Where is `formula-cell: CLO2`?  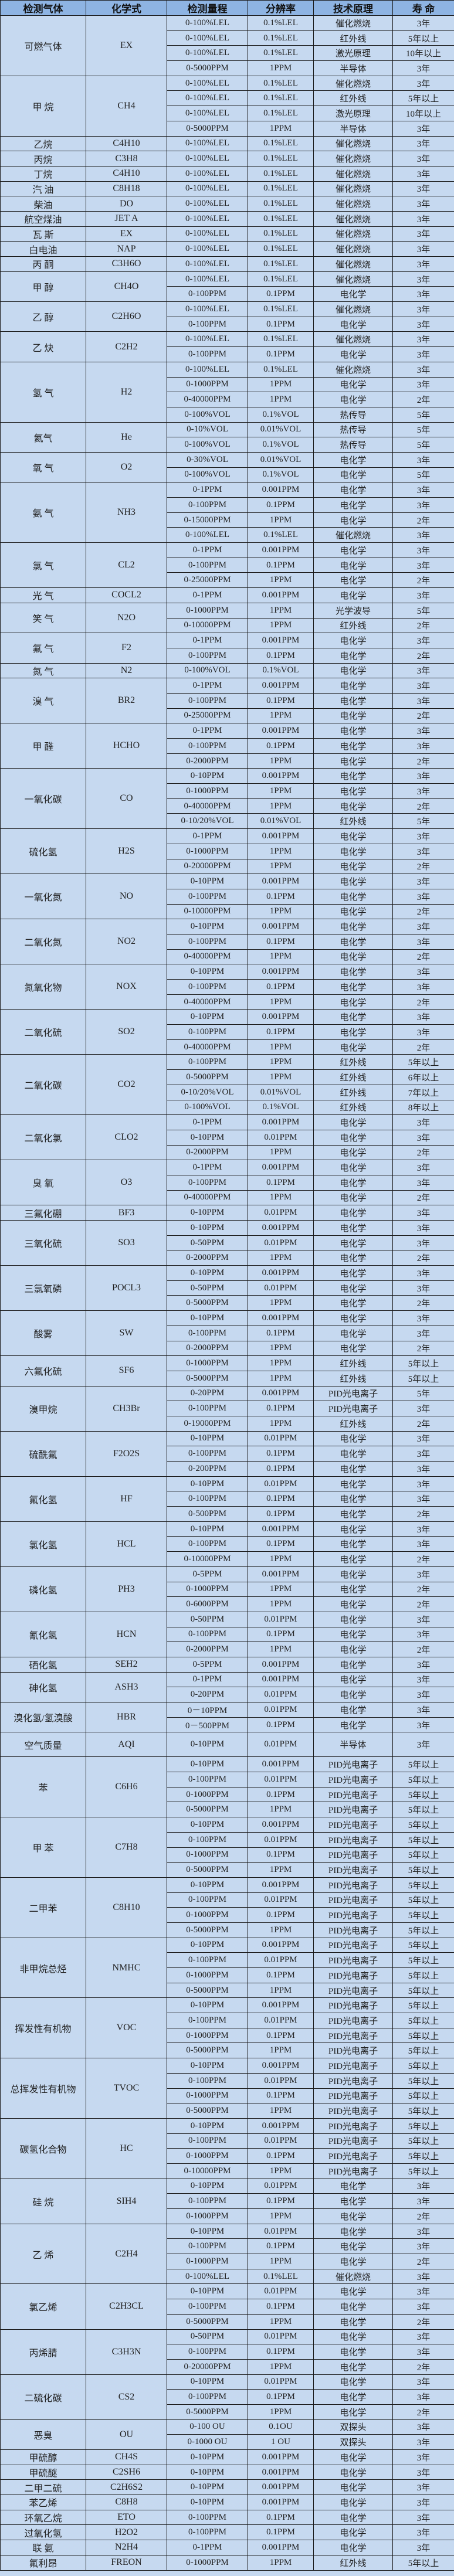
formula-cell: CLO2 is located at coordinates (126, 1137).